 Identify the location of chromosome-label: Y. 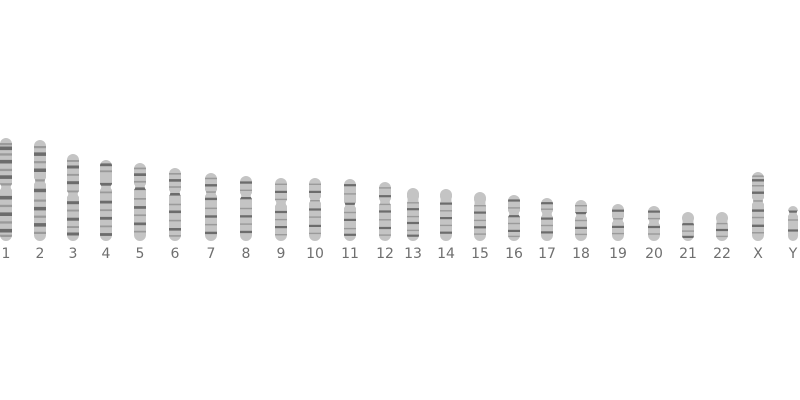
(793, 254).